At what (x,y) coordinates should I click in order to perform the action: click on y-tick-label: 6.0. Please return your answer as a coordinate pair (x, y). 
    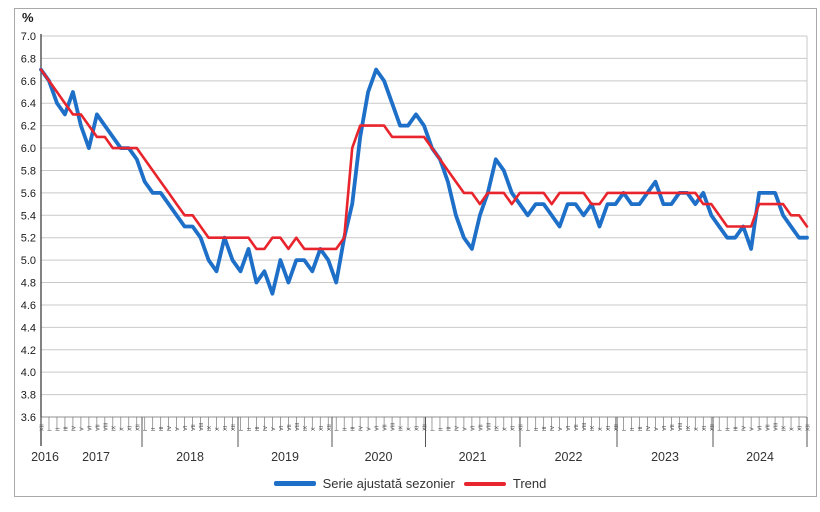
    Looking at the image, I should click on (28, 149).